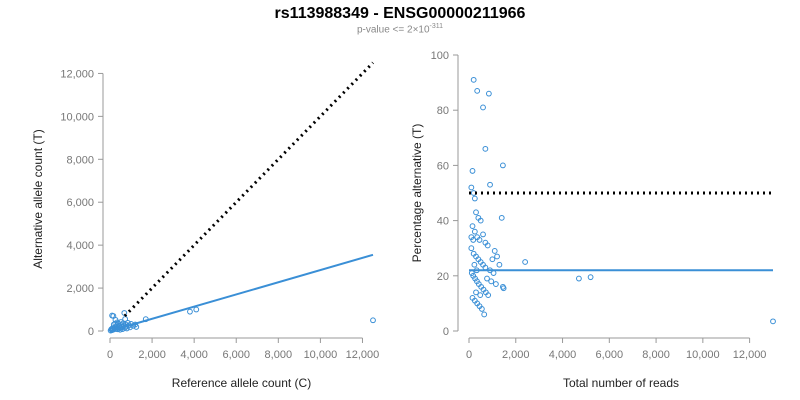  Describe the element at coordinates (703, 355) in the screenshot. I see `panel2-x-tick-label: 10,000` at that location.